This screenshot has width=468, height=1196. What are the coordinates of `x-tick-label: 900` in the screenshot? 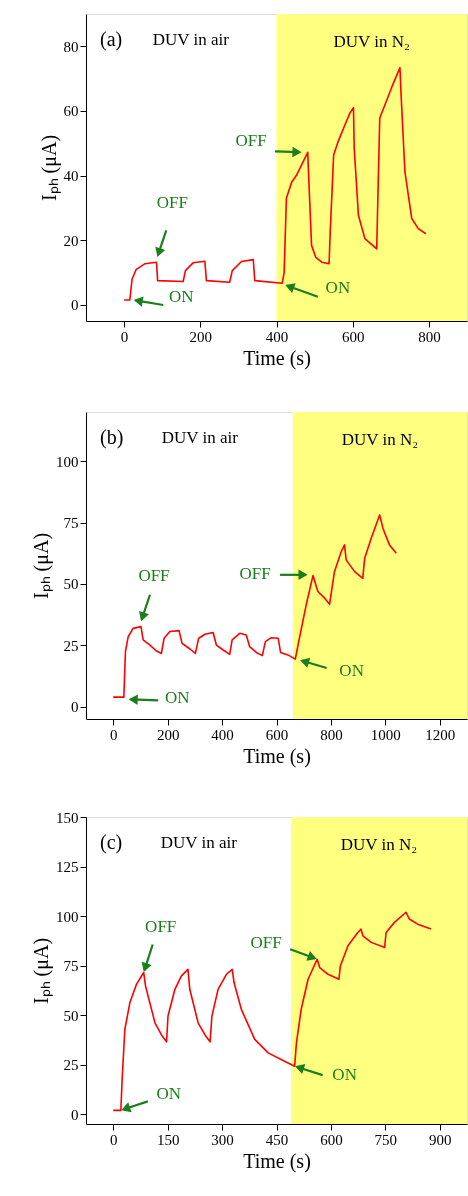 It's located at (440, 1139).